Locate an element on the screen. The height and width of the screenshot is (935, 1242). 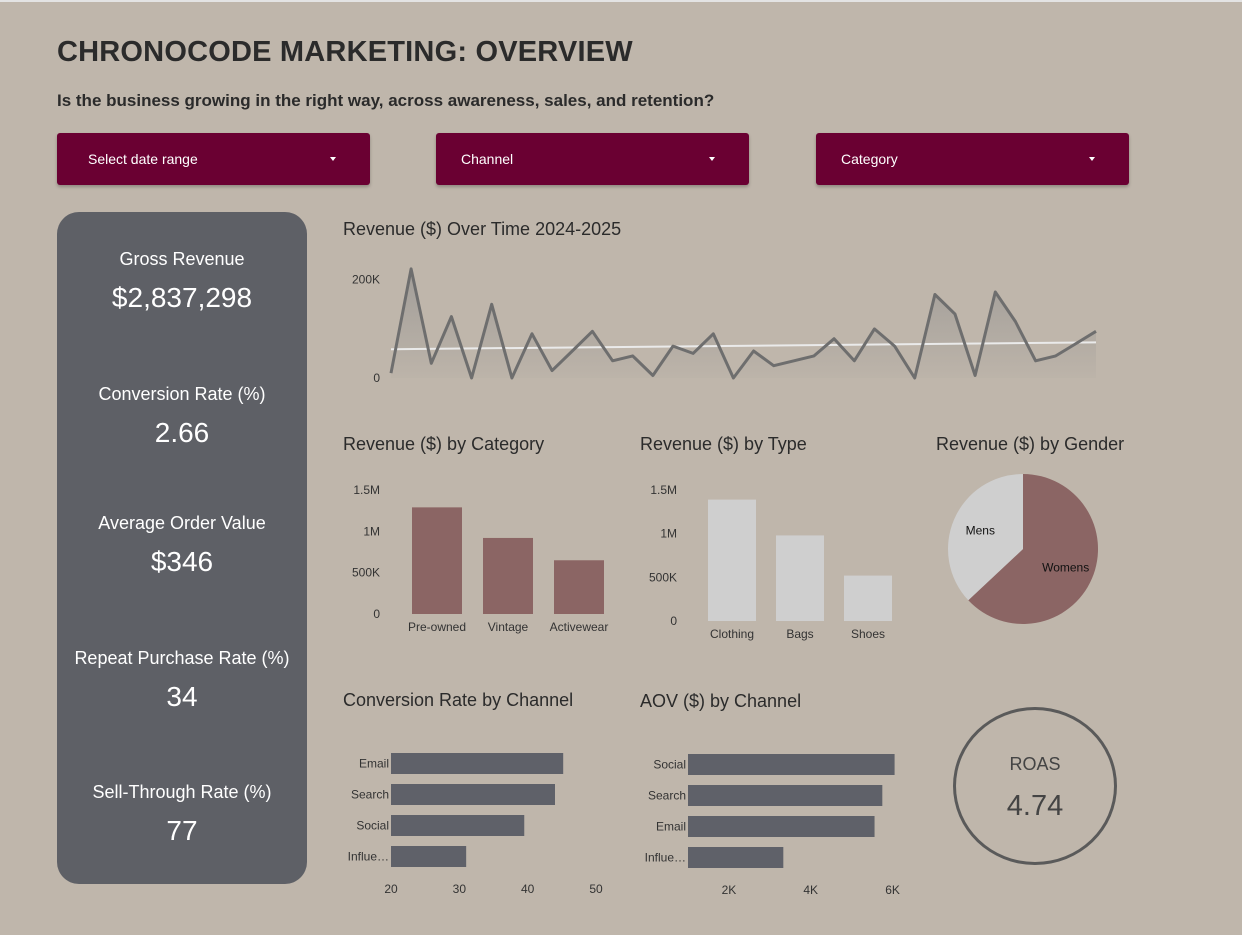
aov-x-tick-label: 6K is located at coordinates (892, 890).